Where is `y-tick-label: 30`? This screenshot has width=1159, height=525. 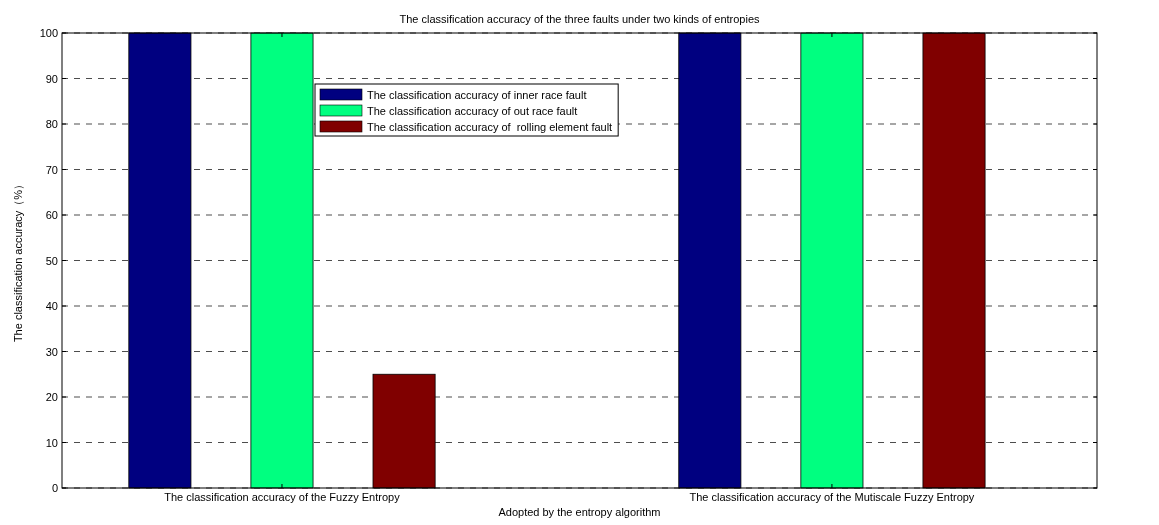
y-tick-label: 30 is located at coordinates (51, 351).